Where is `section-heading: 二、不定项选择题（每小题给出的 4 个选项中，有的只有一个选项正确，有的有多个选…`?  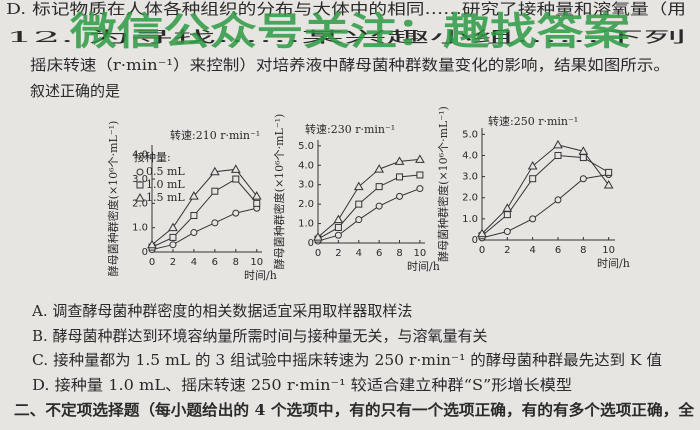
section-heading: 二、不定项选择题（每小题给出的 4 个选项中，有的只有一个选项正确，有的有多个选… is located at coordinates (354, 410).